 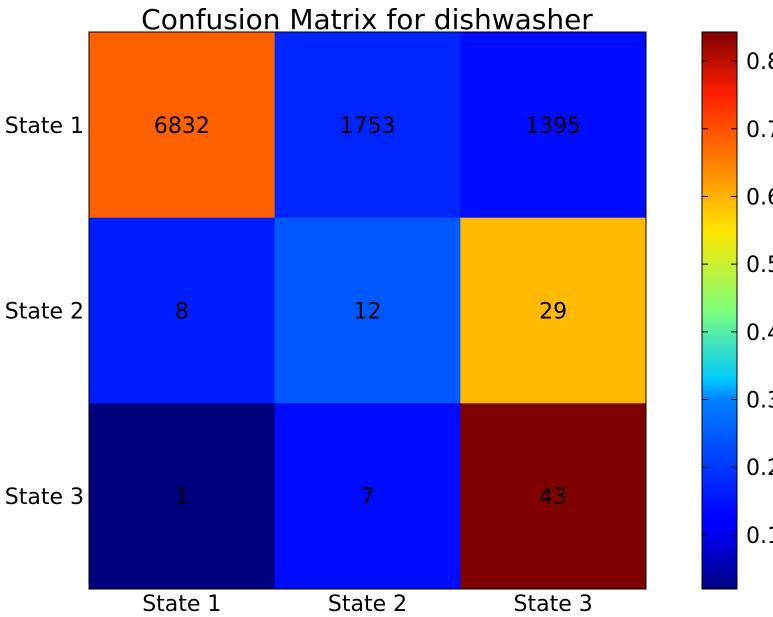 What do you see at coordinates (759, 130) in the screenshot?
I see `colorbar-tick-label: 0.7` at bounding box center [759, 130].